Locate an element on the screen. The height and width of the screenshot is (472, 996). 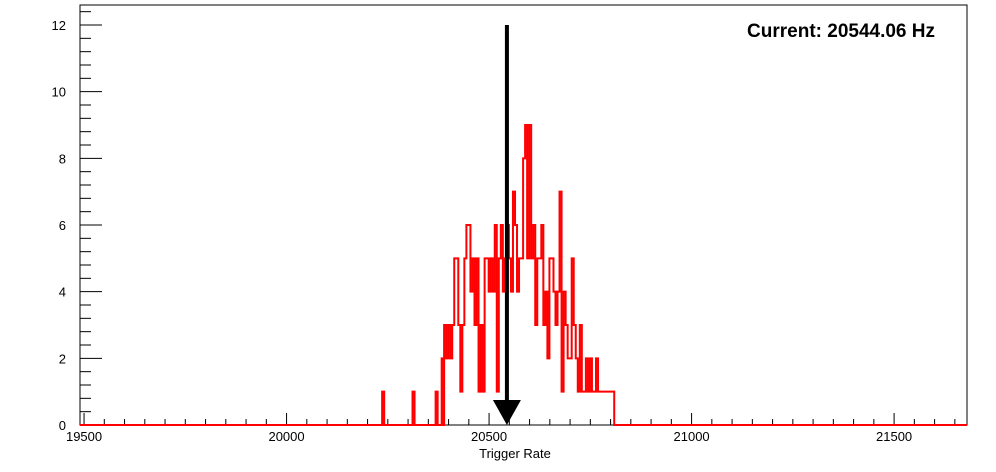
y-tick-label: 12 is located at coordinates (59, 25).